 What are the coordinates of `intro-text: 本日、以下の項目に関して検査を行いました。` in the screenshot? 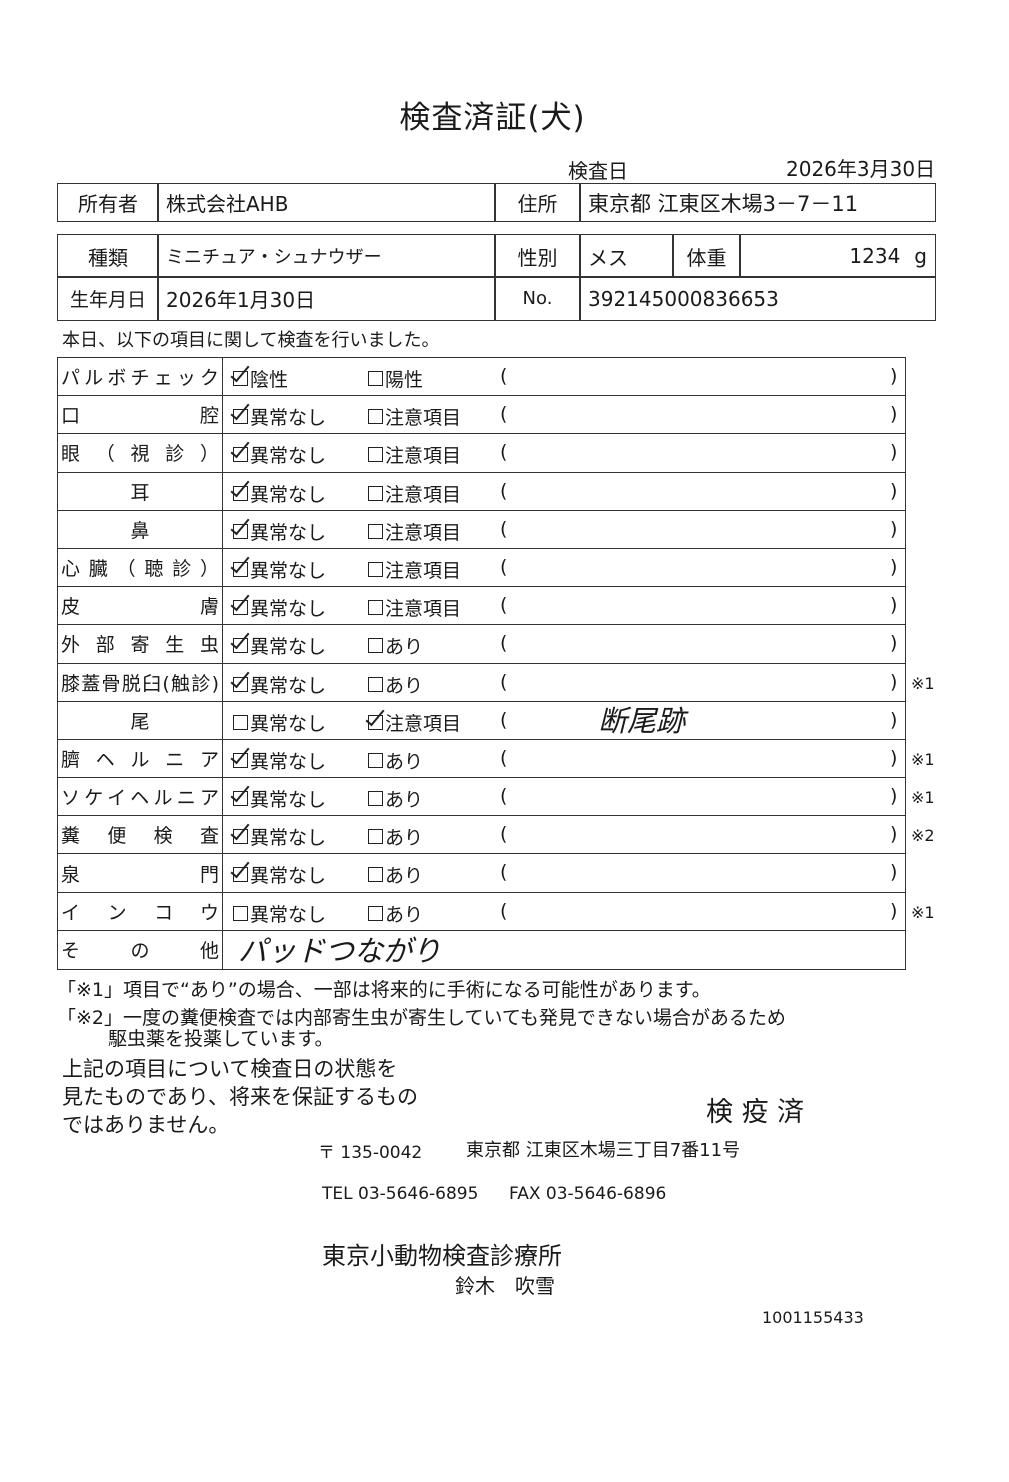 It's located at (251, 340).